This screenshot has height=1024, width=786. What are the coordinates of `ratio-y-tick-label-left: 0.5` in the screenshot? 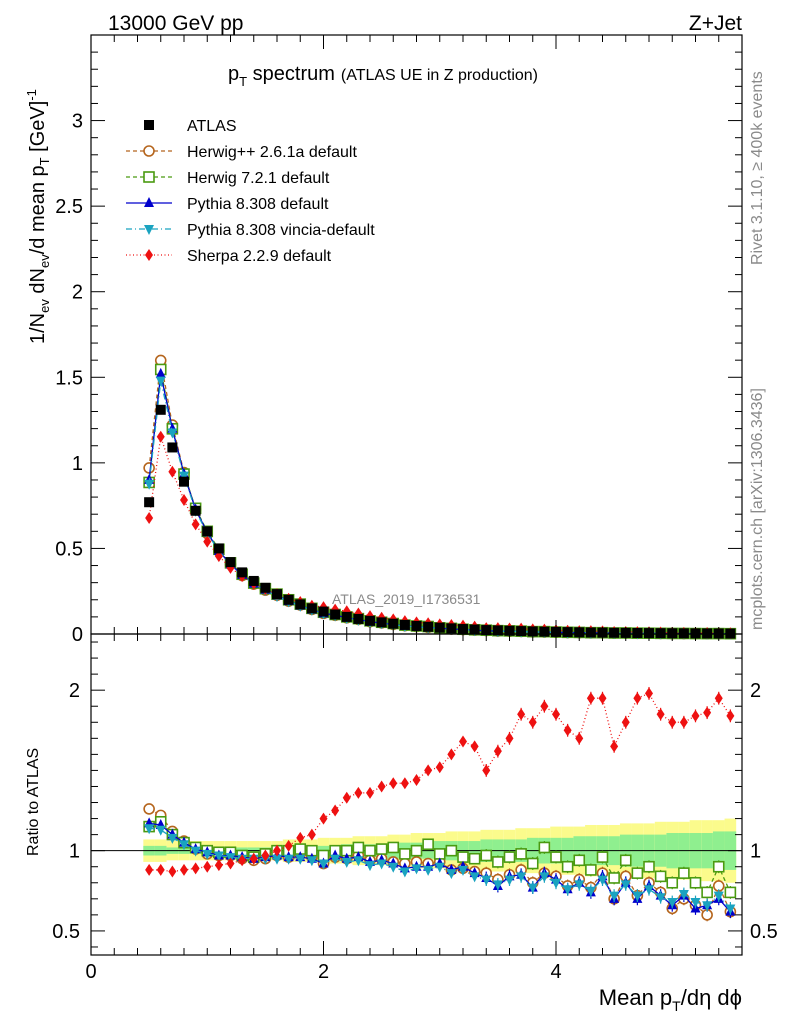 It's located at (66, 932).